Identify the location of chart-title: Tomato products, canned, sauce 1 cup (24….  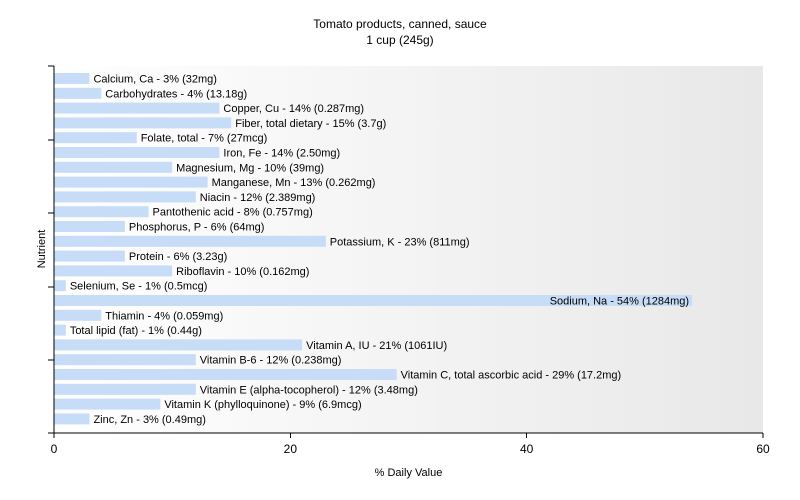
(400, 32).